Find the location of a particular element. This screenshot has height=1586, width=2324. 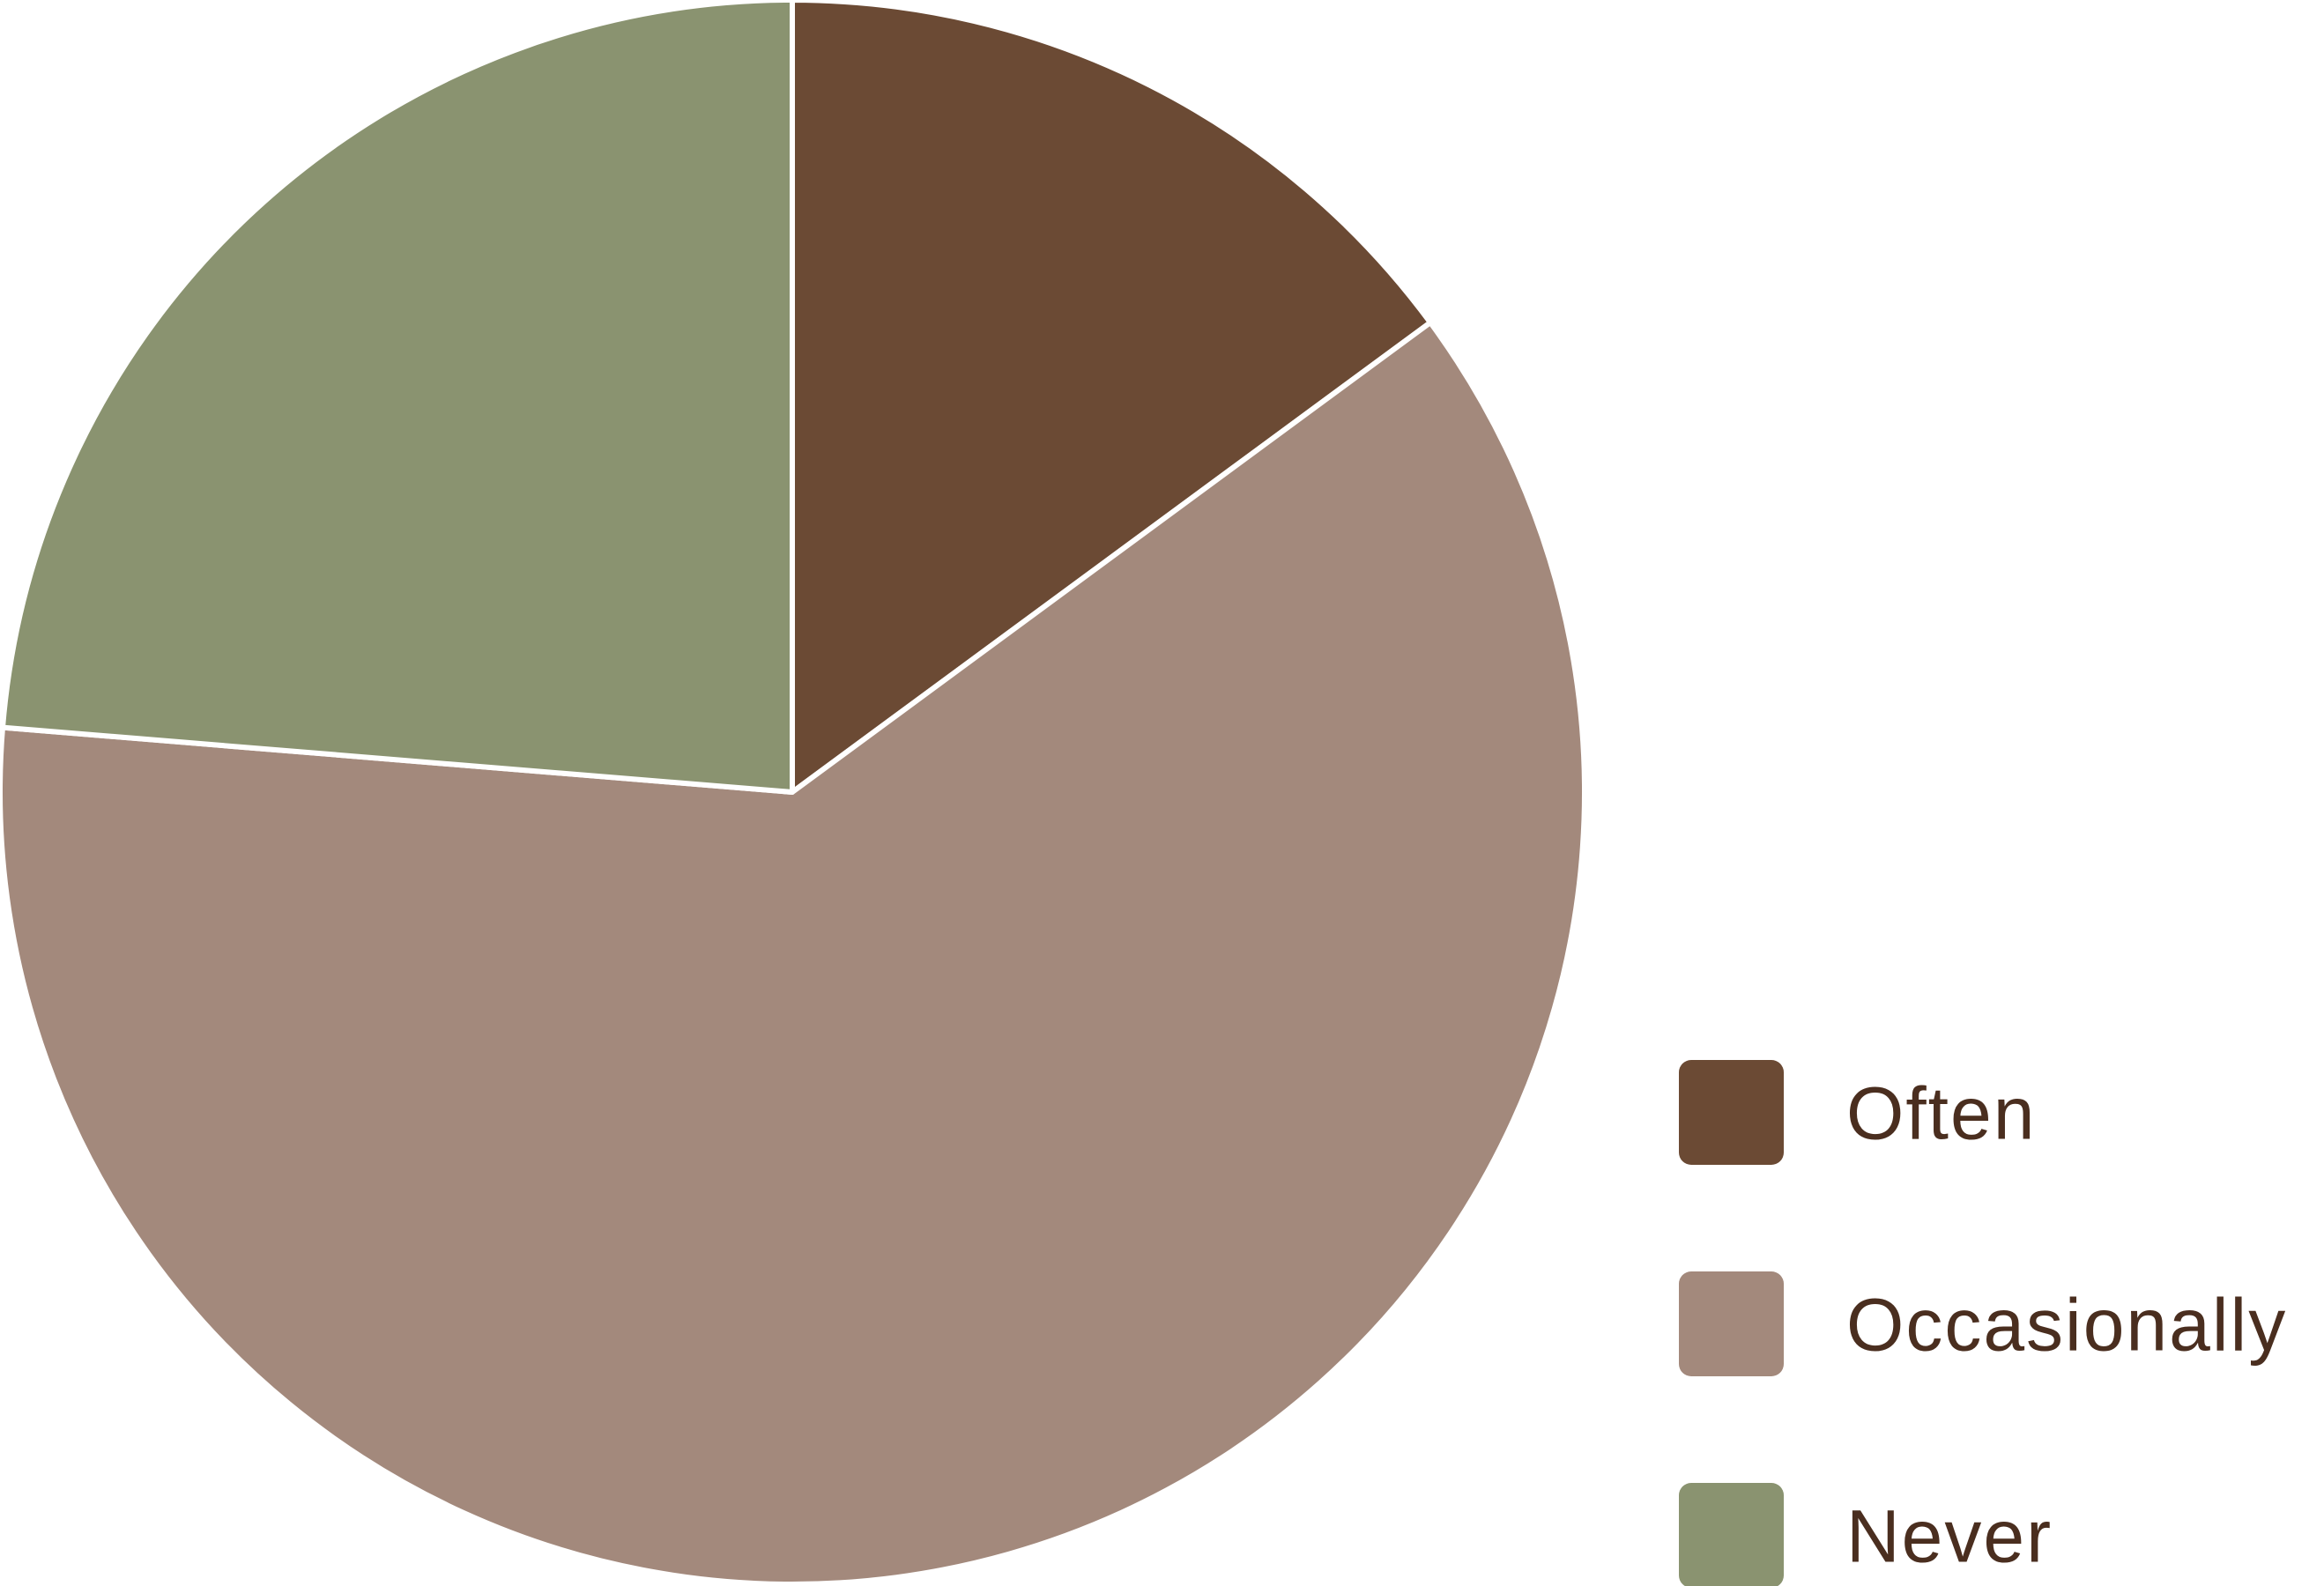

legend-label-often: Often is located at coordinates (1941, 1113).